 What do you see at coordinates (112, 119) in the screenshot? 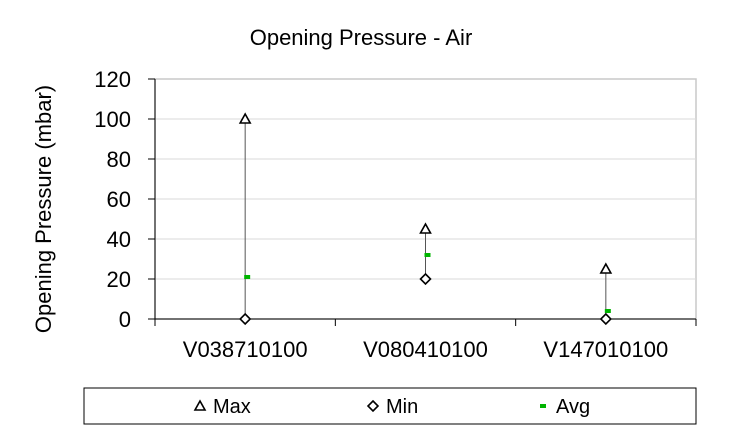
I see `y-tick-label: 100` at bounding box center [112, 119].